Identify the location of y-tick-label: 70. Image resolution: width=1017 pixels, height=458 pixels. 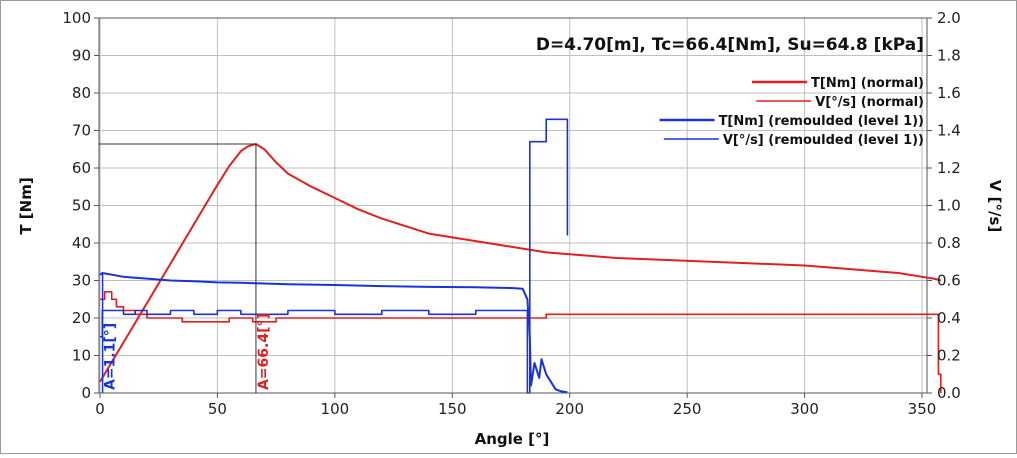
(81, 131).